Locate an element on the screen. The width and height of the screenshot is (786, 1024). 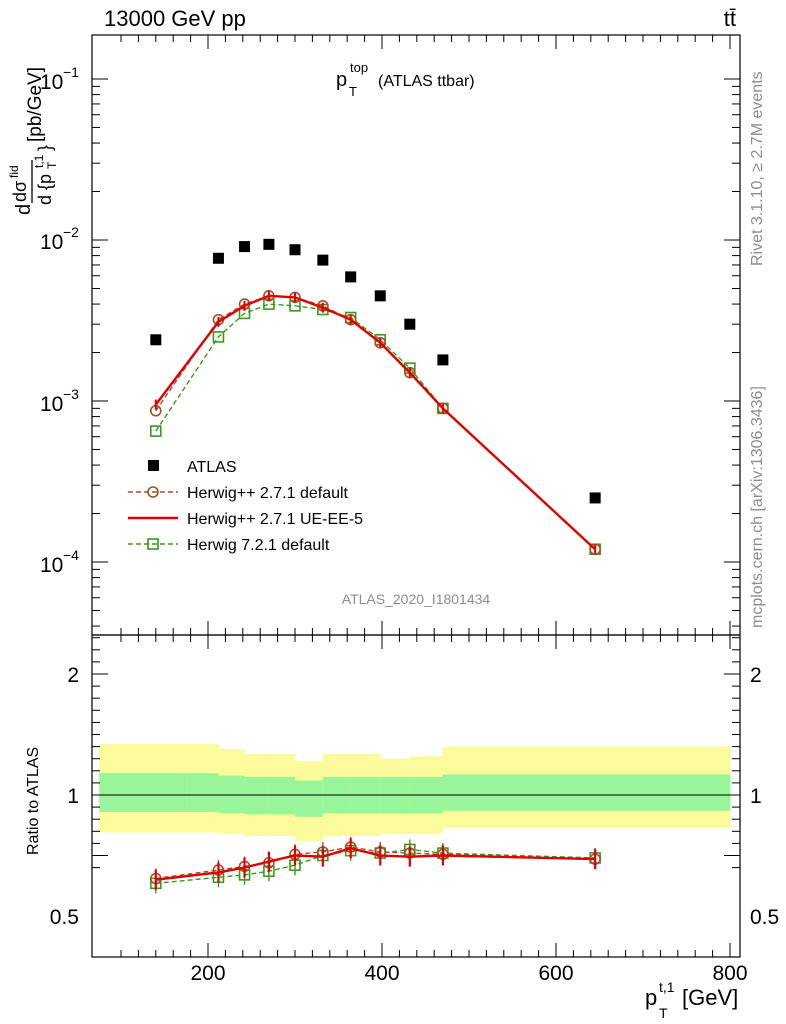
title-main: p is located at coordinates (341, 80).